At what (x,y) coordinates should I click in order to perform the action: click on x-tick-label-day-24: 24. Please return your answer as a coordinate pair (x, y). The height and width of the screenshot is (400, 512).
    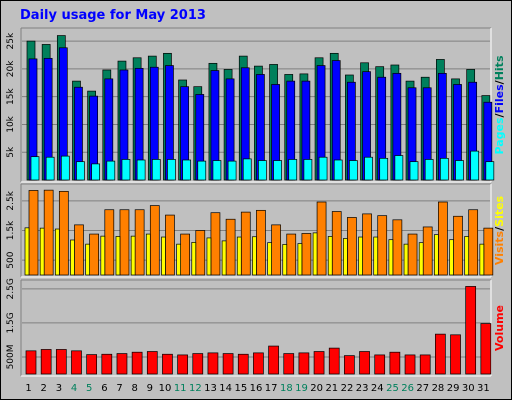
    Looking at the image, I should click on (377, 388).